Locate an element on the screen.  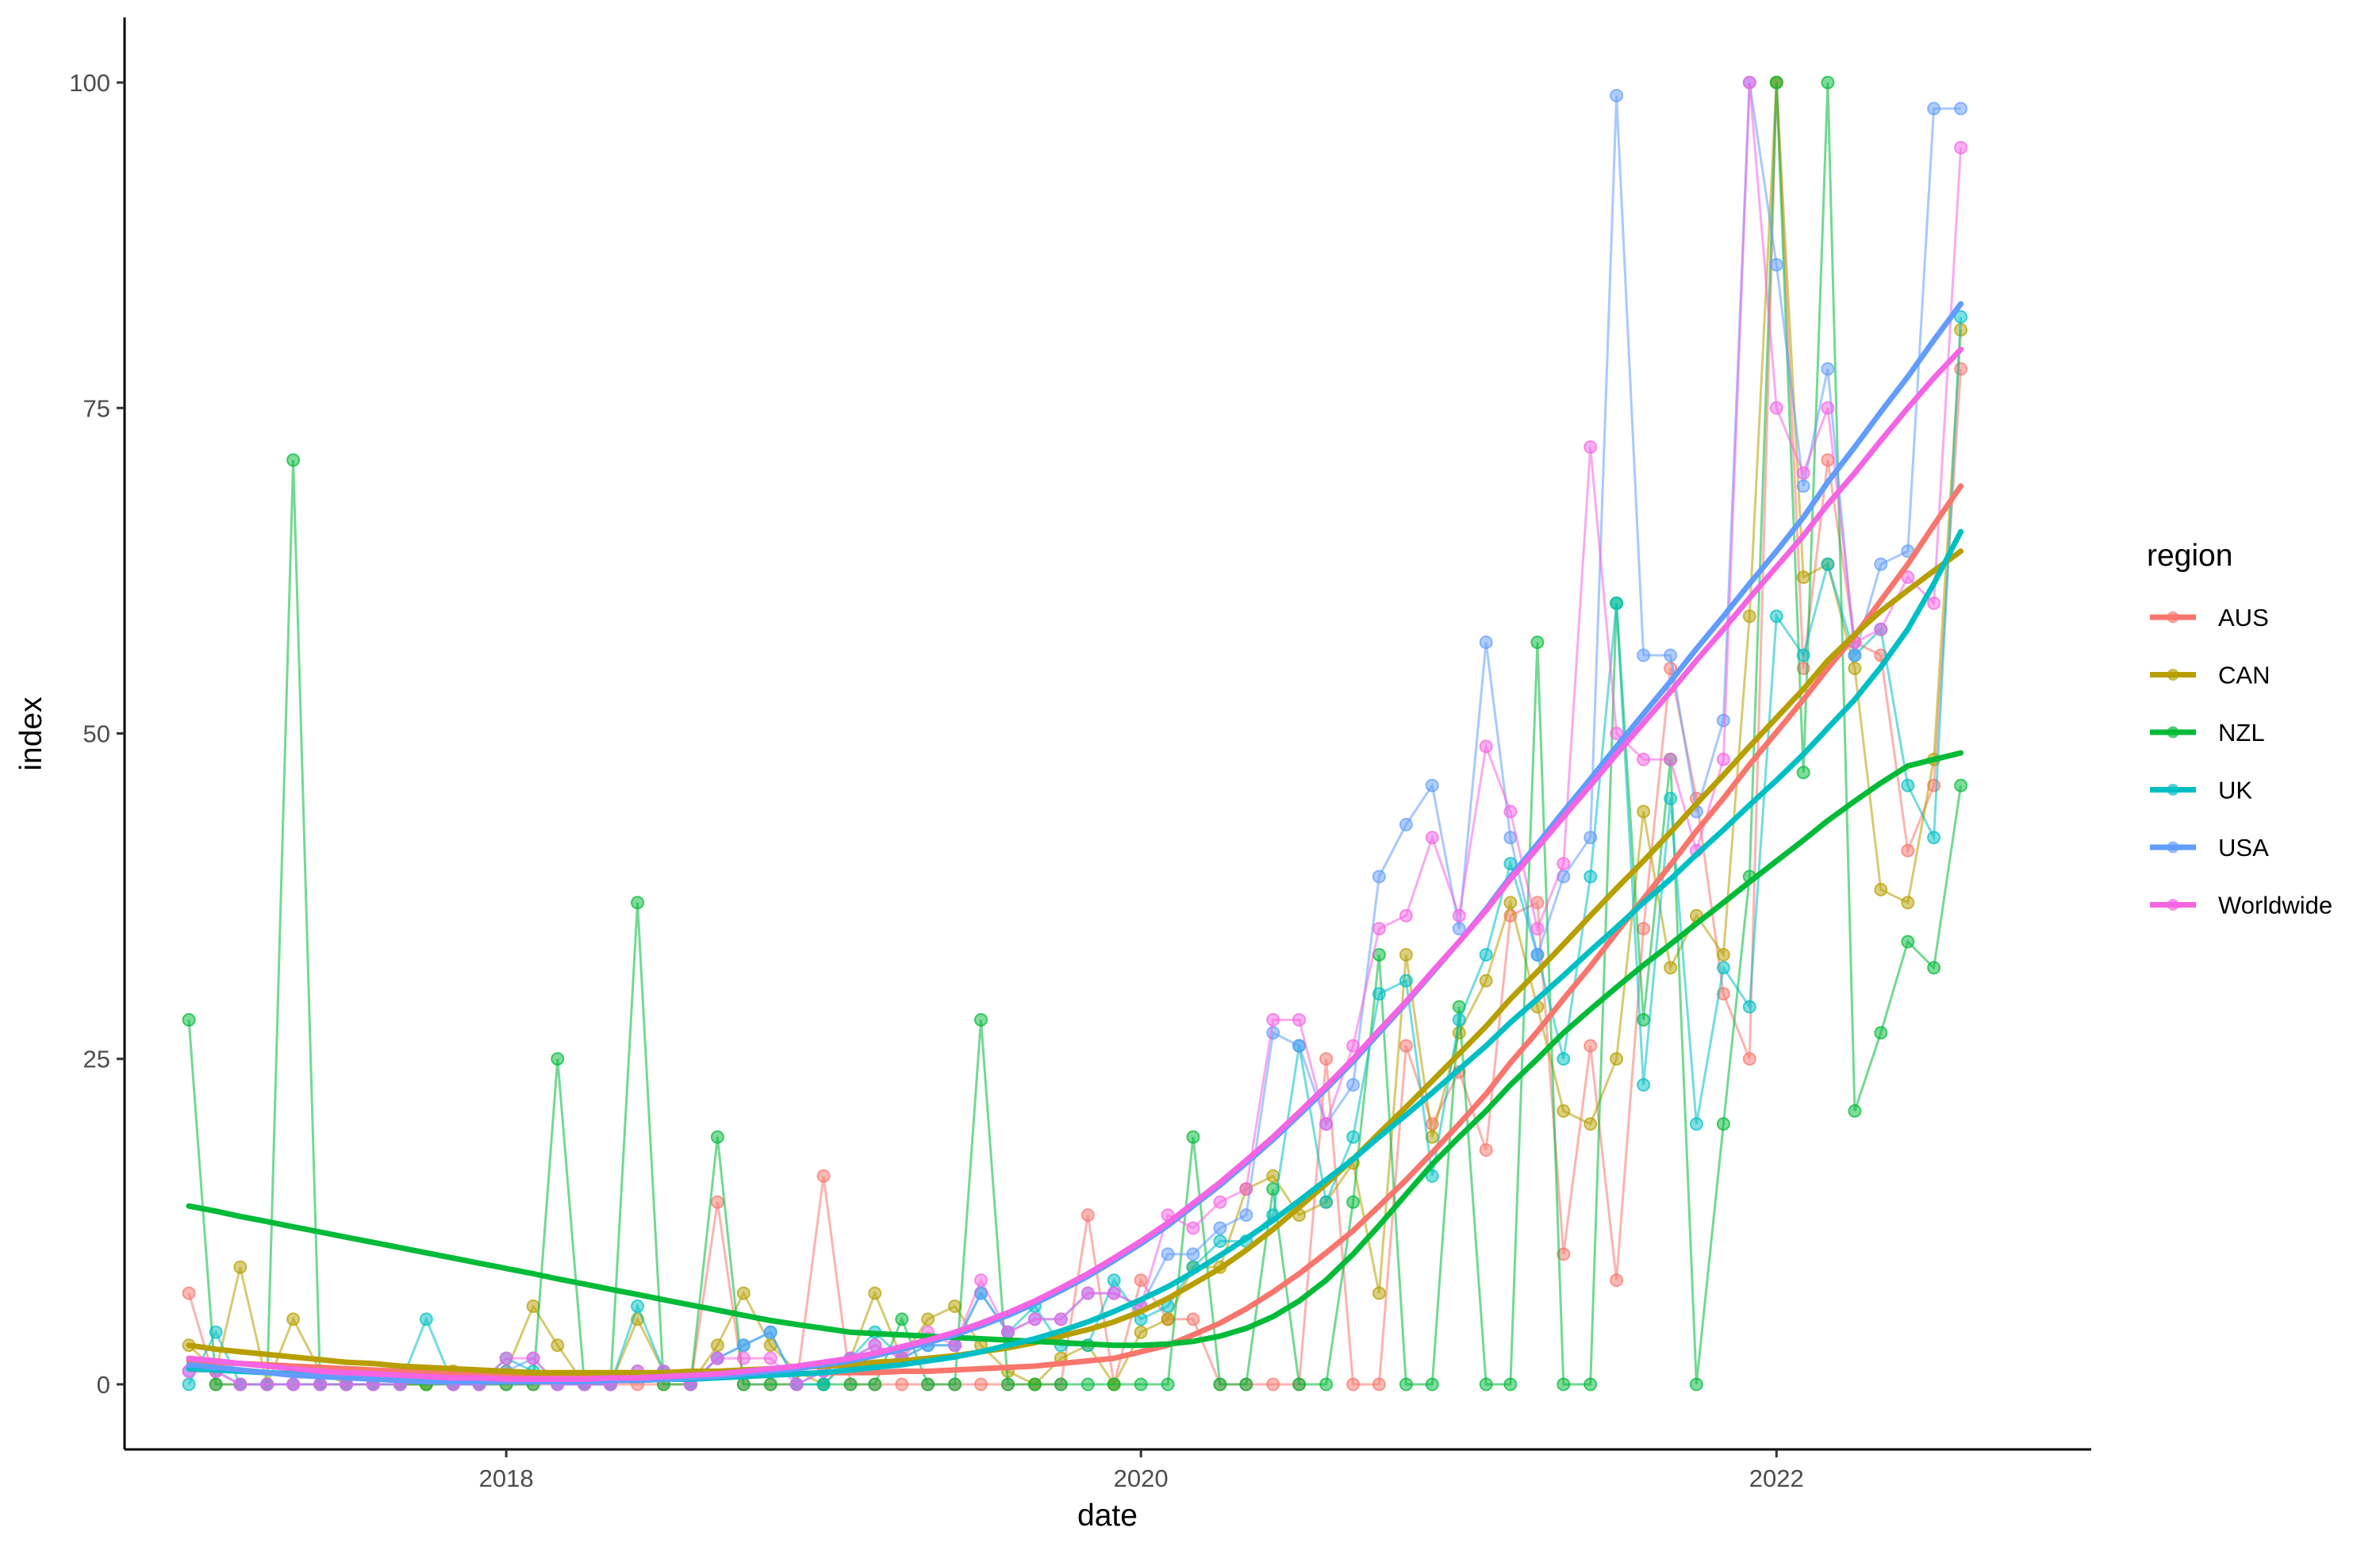
legend-point-worldwide is located at coordinates (2173, 905).